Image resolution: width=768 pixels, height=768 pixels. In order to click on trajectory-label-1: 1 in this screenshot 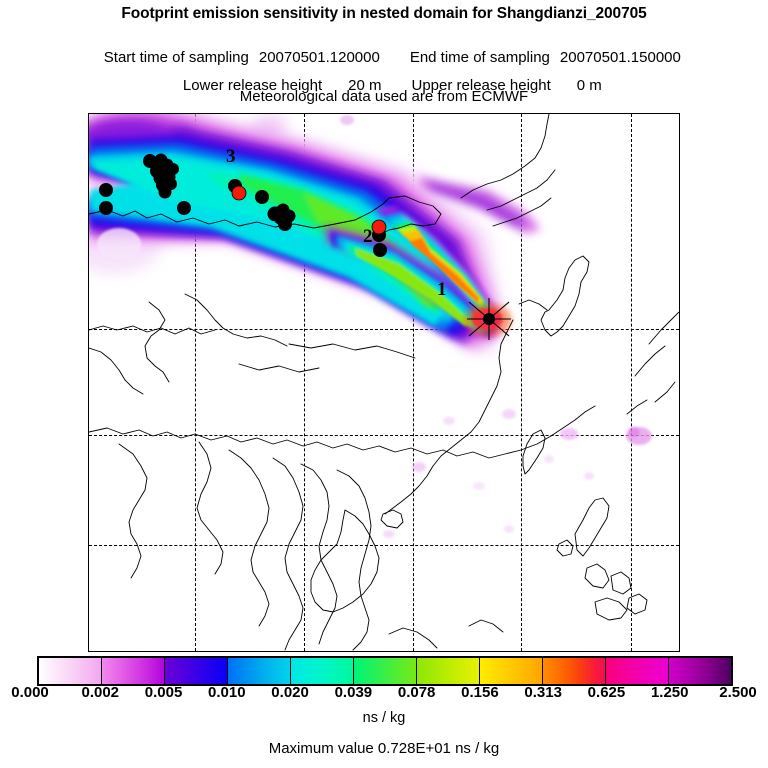, I will do `click(442, 289)`.